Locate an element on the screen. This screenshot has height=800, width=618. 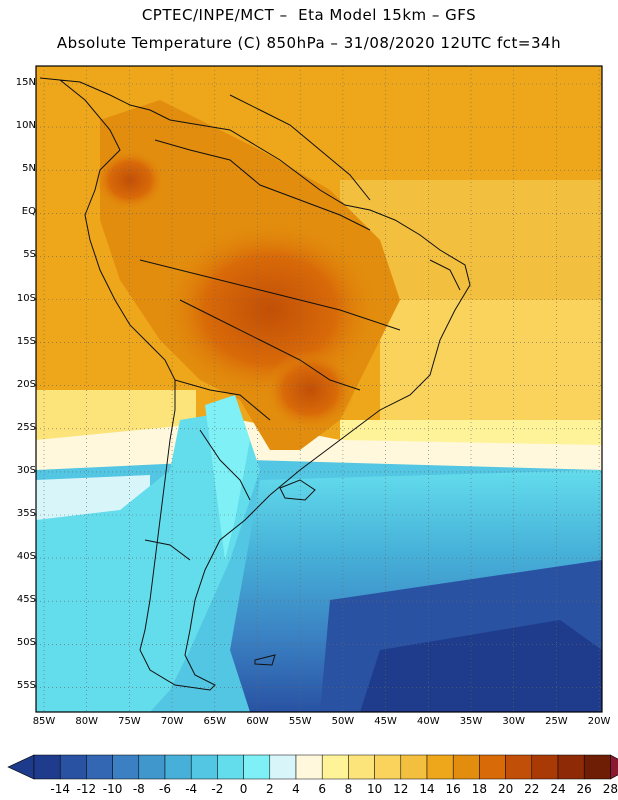
latitude-label: 20S is located at coordinates (26, 384).